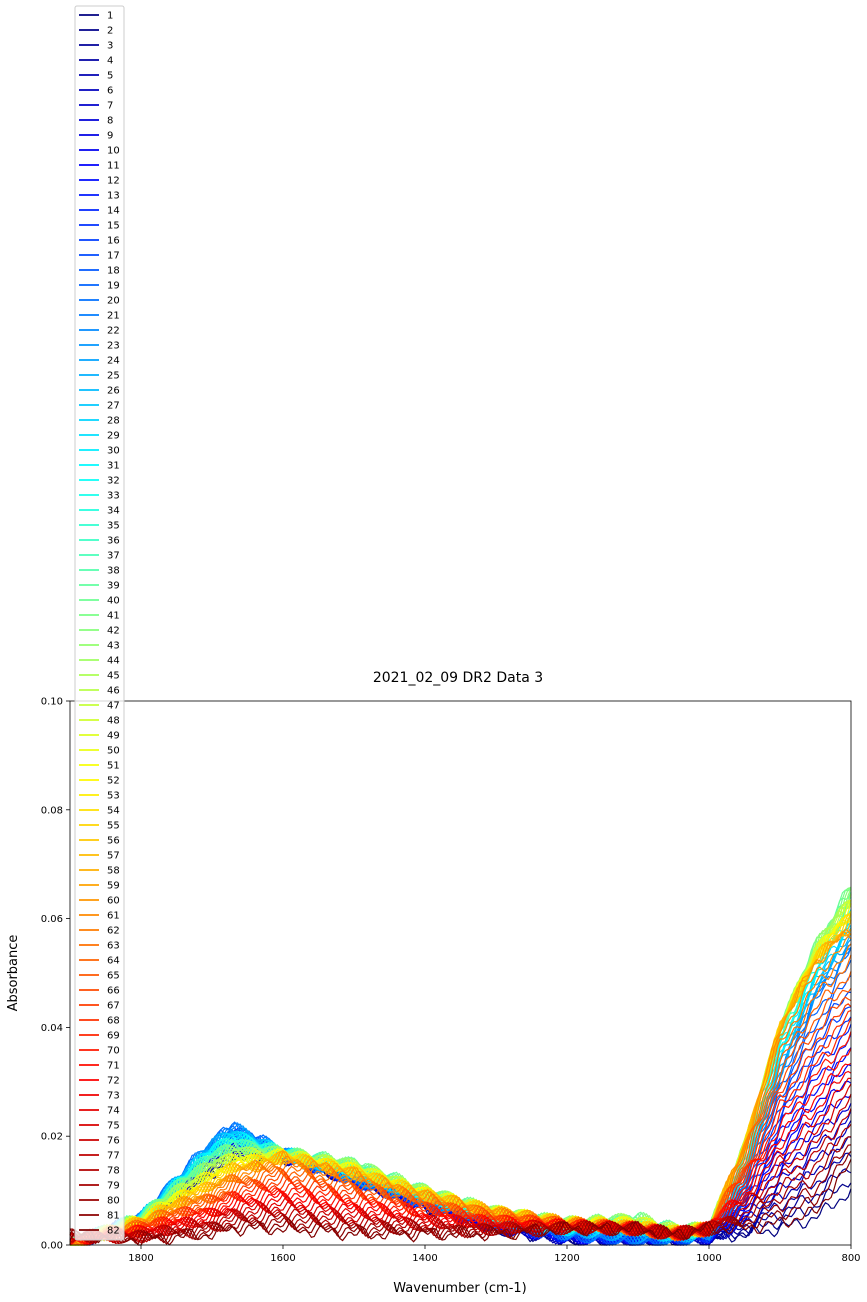 The image size is (867, 1302). I want to click on legend-label-72: 72, so click(113, 1081).